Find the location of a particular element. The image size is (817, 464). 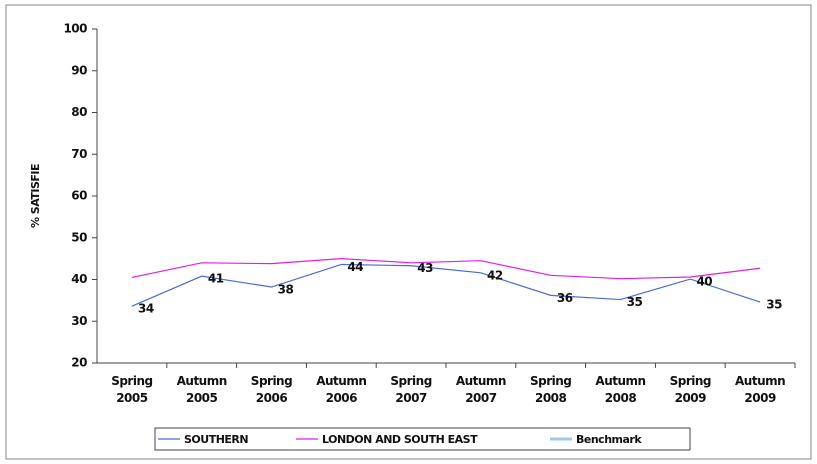

x-tick-label: Autumn 2006 is located at coordinates (341, 389).